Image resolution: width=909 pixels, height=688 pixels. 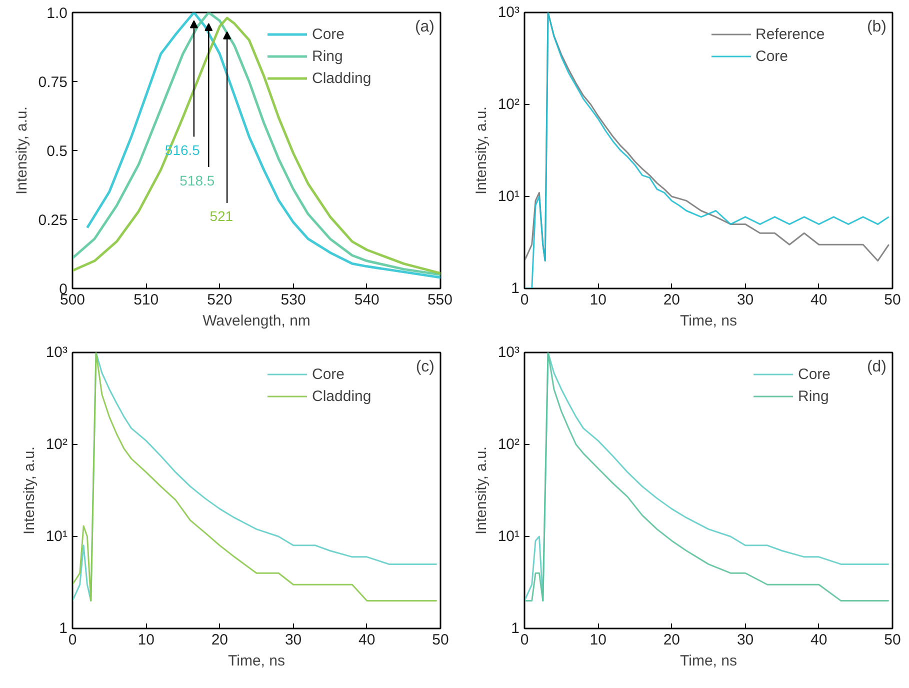 I want to click on annotation: 521, so click(x=222, y=216).